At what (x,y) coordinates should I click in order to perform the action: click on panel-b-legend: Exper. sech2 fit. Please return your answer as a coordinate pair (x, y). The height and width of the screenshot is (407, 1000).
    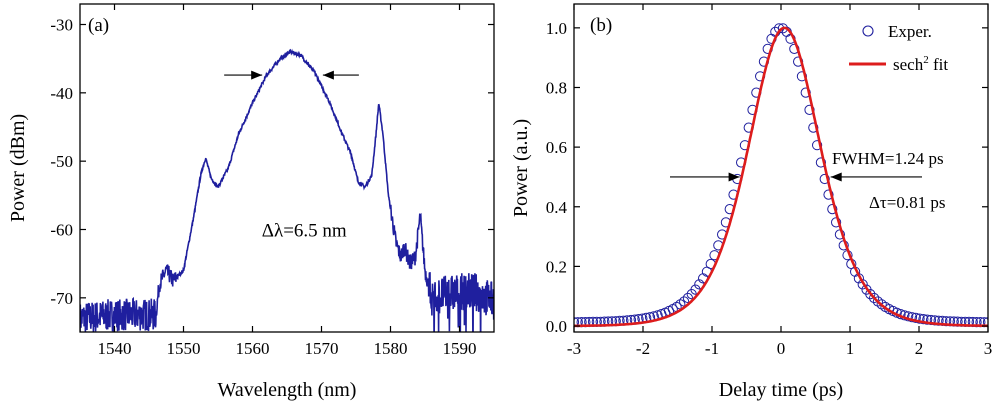
    Looking at the image, I should click on (898, 48).